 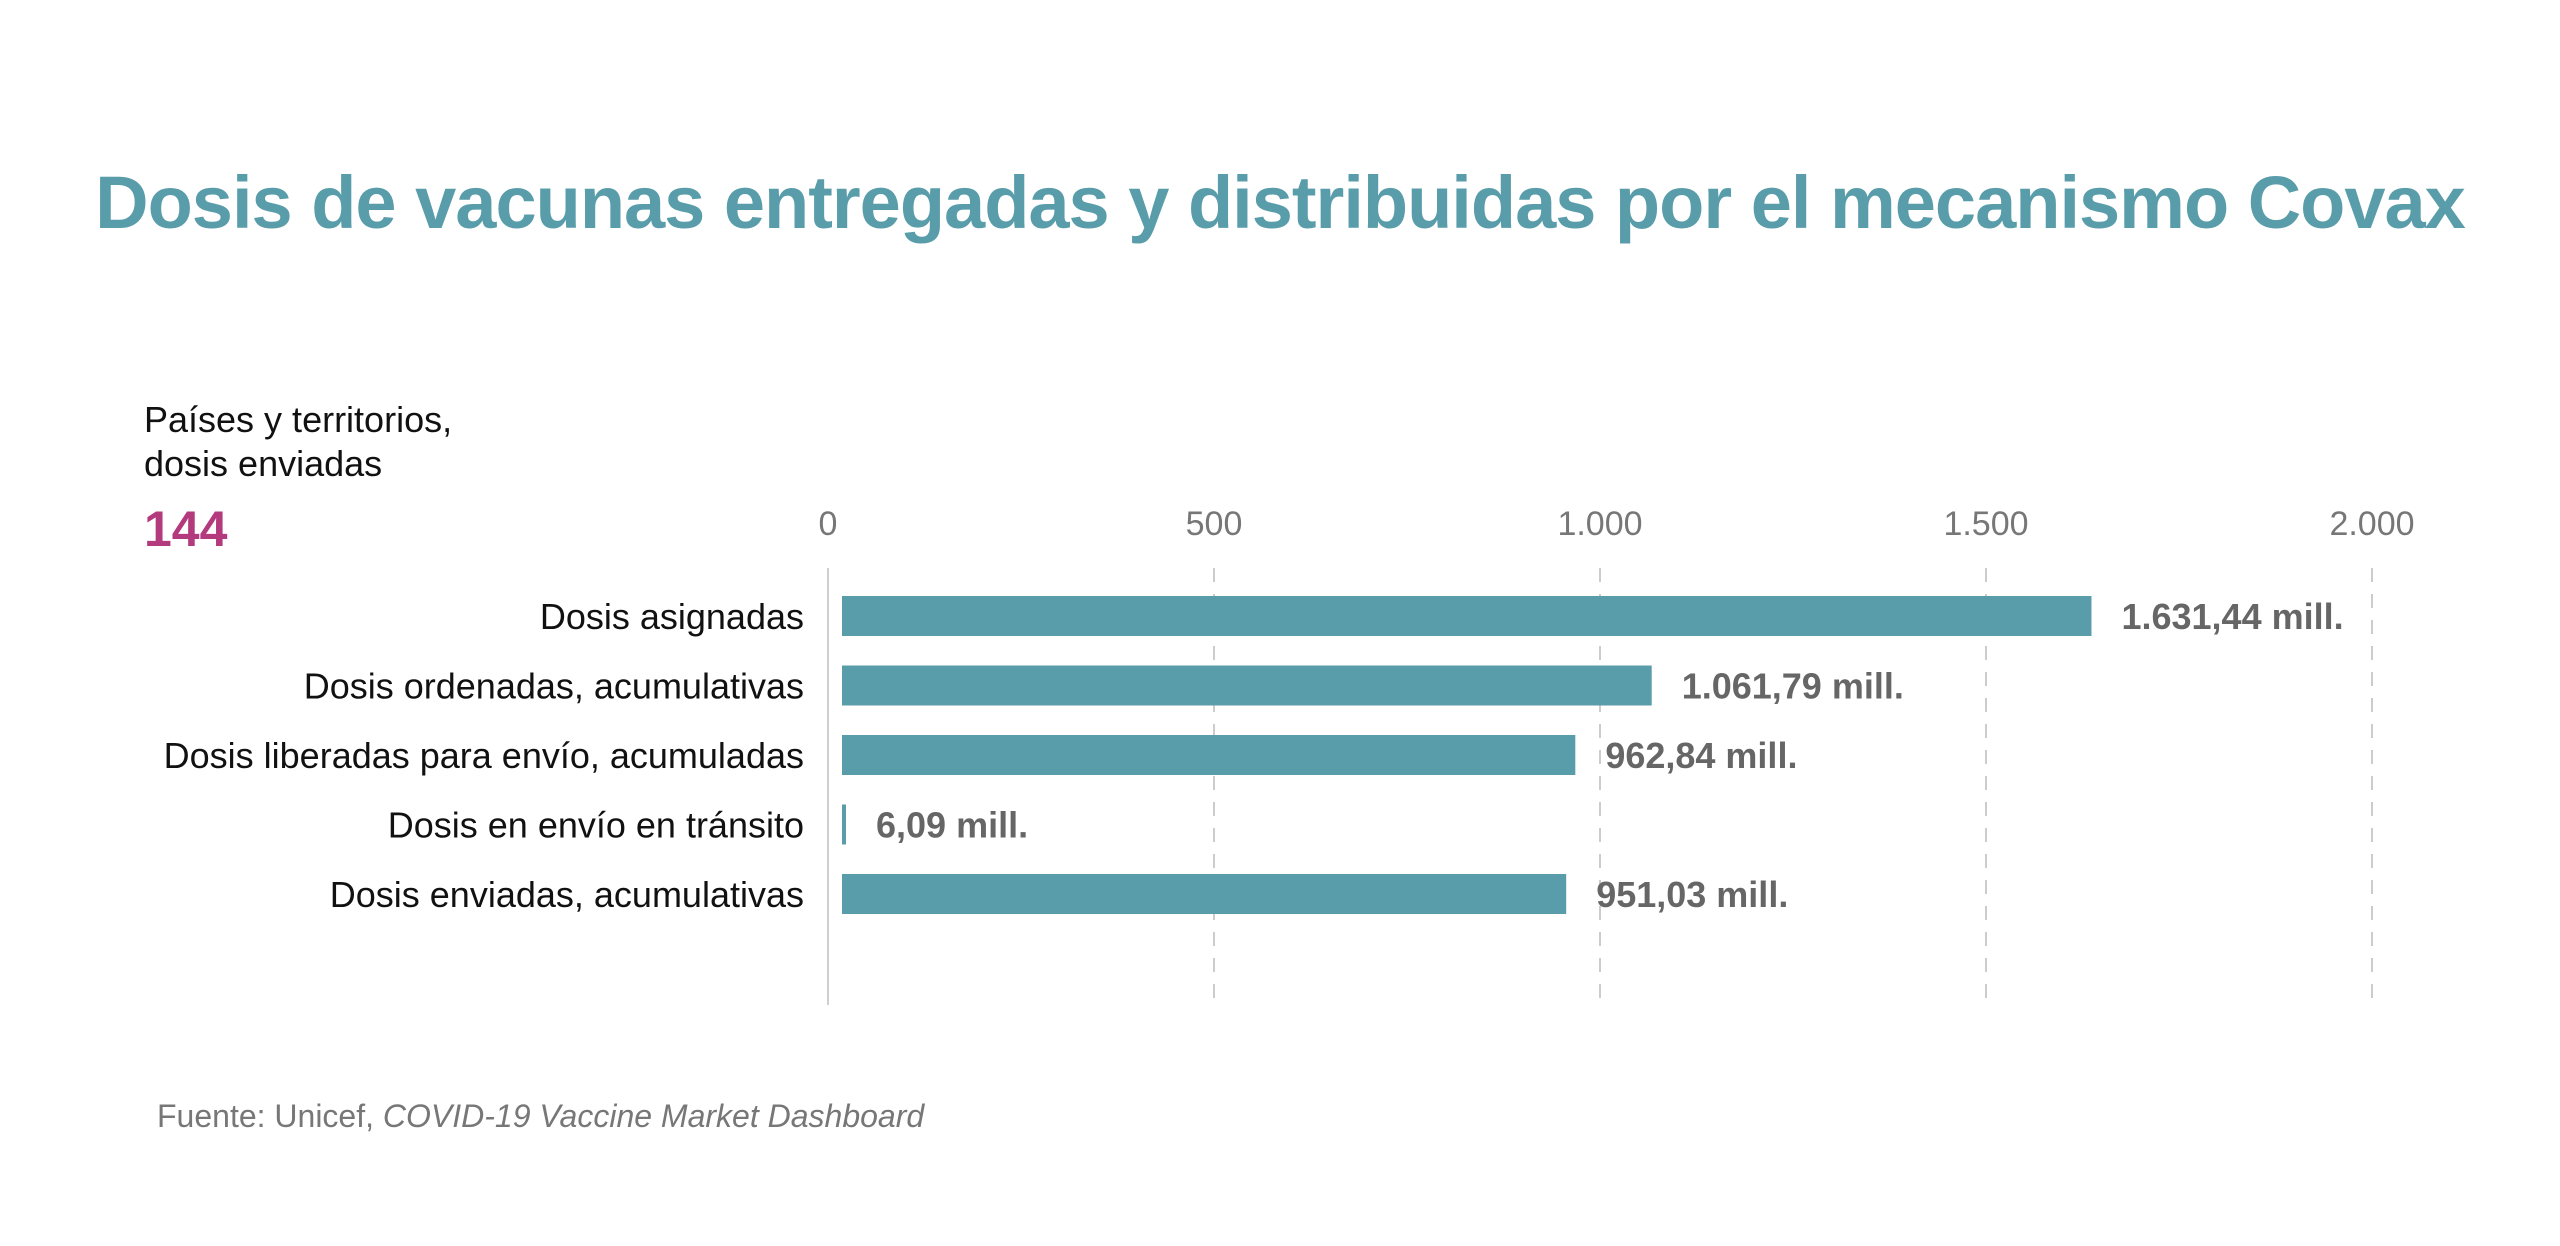 I want to click on value-label: 951,03 mill., so click(x=1692, y=894).